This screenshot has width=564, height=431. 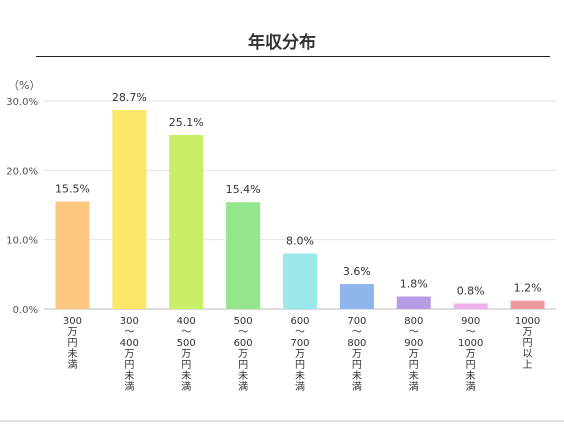 What do you see at coordinates (470, 354) in the screenshot?
I see `category-label: 900 〜 1000 万円未満` at bounding box center [470, 354].